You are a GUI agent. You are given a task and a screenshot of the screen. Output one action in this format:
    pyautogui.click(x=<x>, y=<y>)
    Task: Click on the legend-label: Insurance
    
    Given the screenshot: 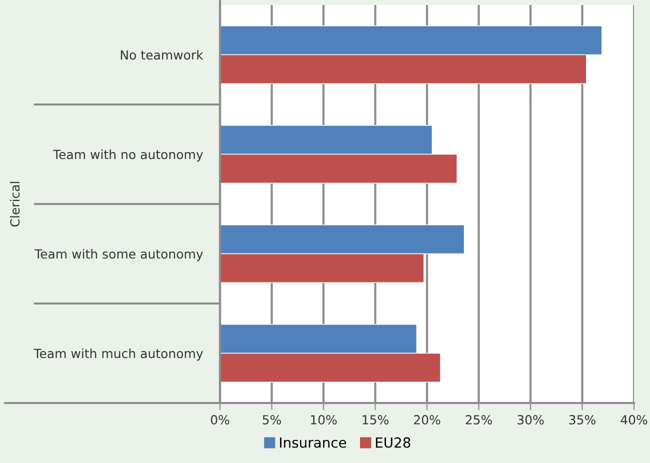 What is the action you would take?
    pyautogui.click(x=313, y=442)
    